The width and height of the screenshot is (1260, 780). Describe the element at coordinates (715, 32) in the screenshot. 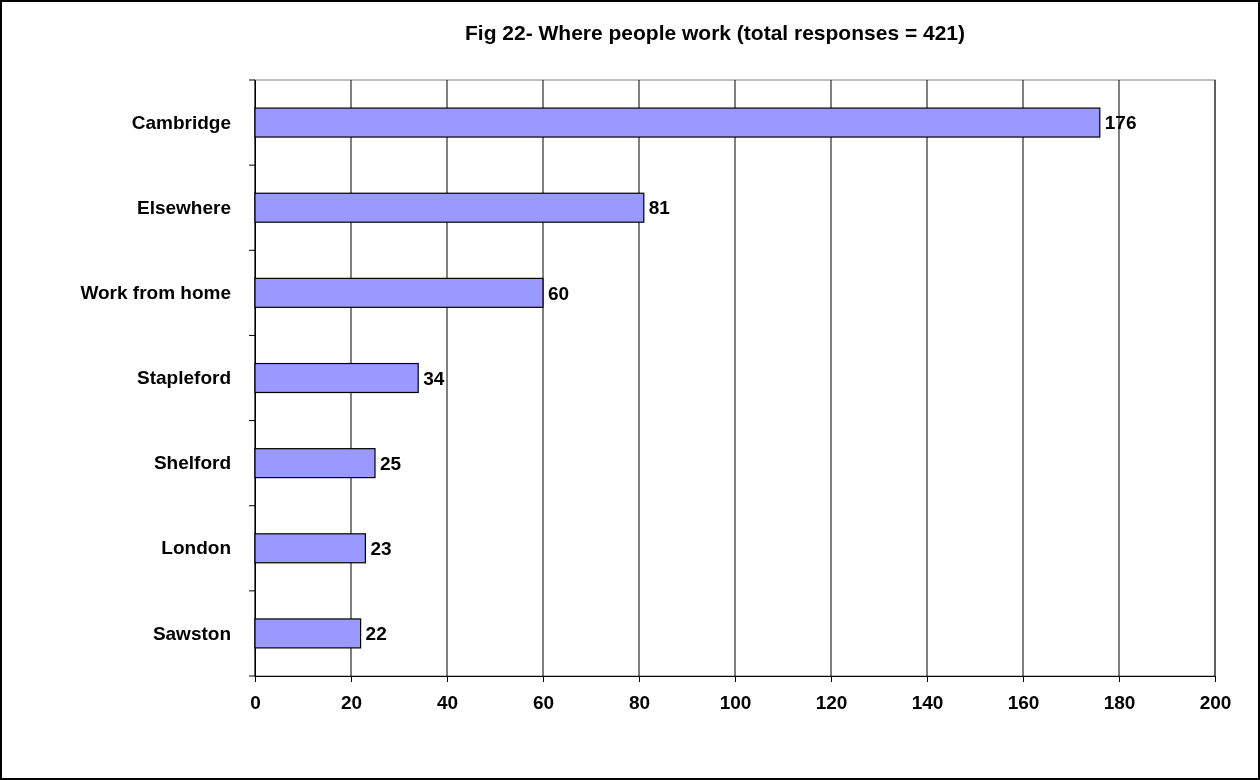

I see `chart-title: Fig 22- Where people work (total responses = 421)` at that location.